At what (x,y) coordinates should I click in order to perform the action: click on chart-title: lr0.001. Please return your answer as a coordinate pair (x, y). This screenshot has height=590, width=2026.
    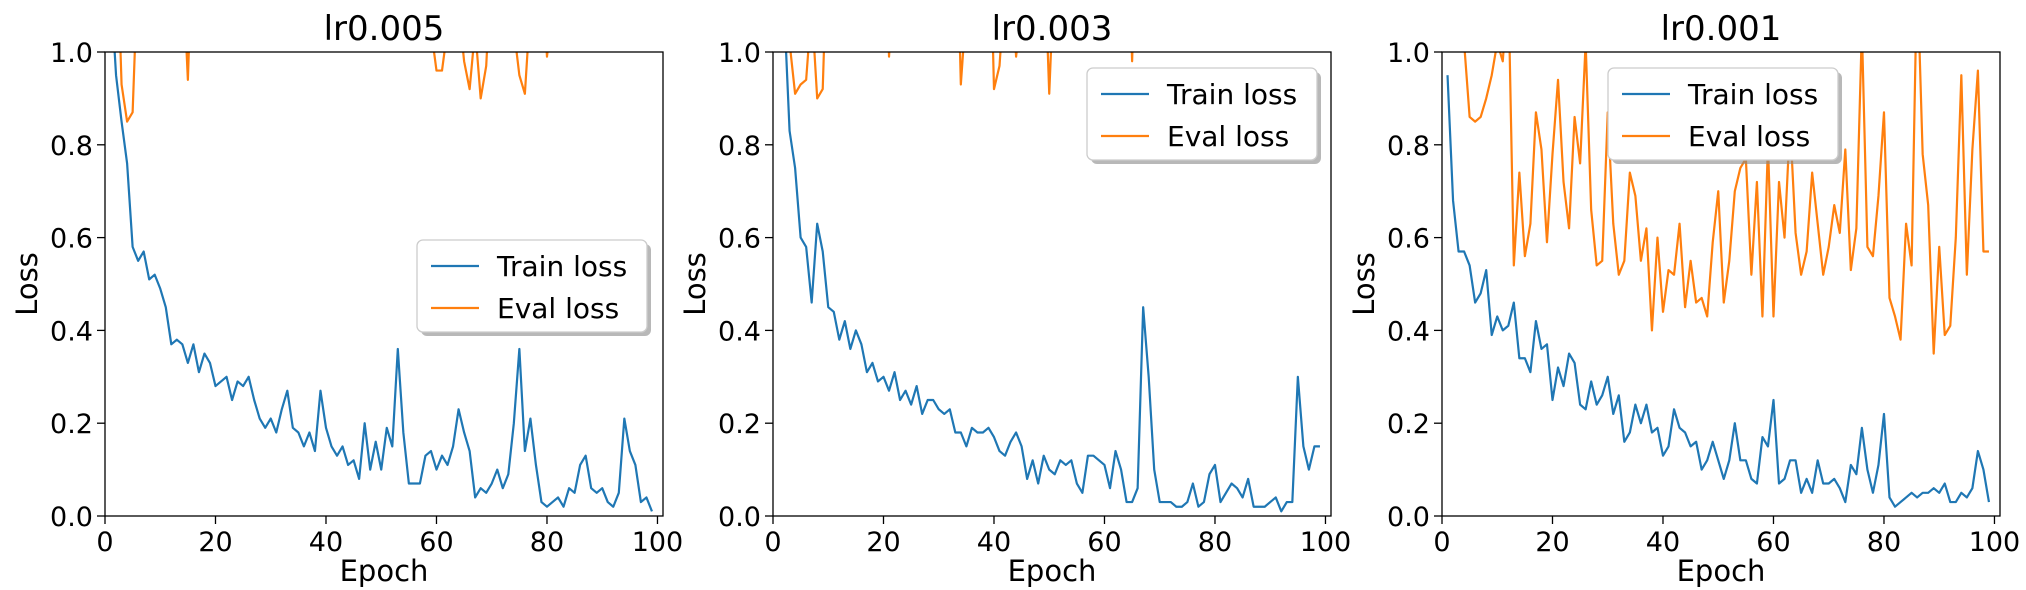
    Looking at the image, I should click on (1721, 29).